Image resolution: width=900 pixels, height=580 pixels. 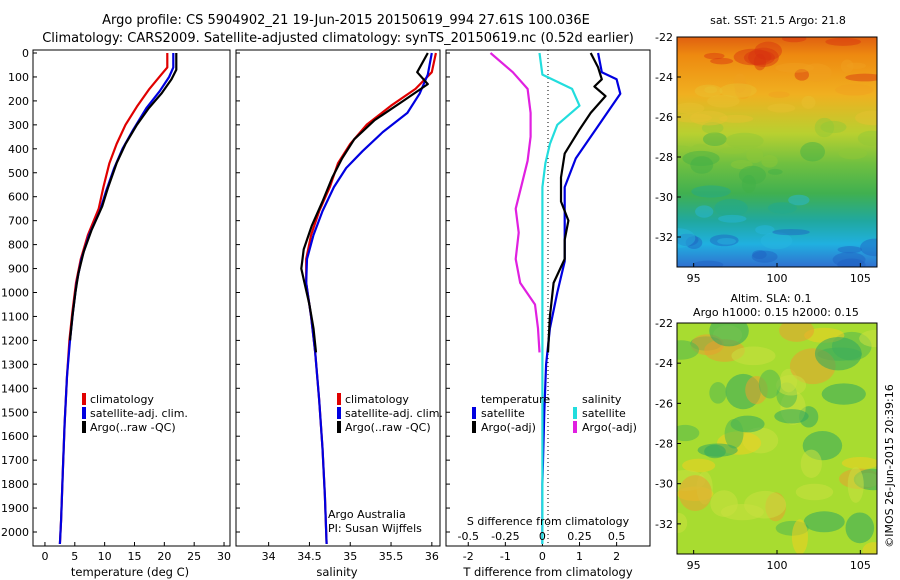 I want to click on legend-swatch-sal-satellite, so click(x=575, y=413).